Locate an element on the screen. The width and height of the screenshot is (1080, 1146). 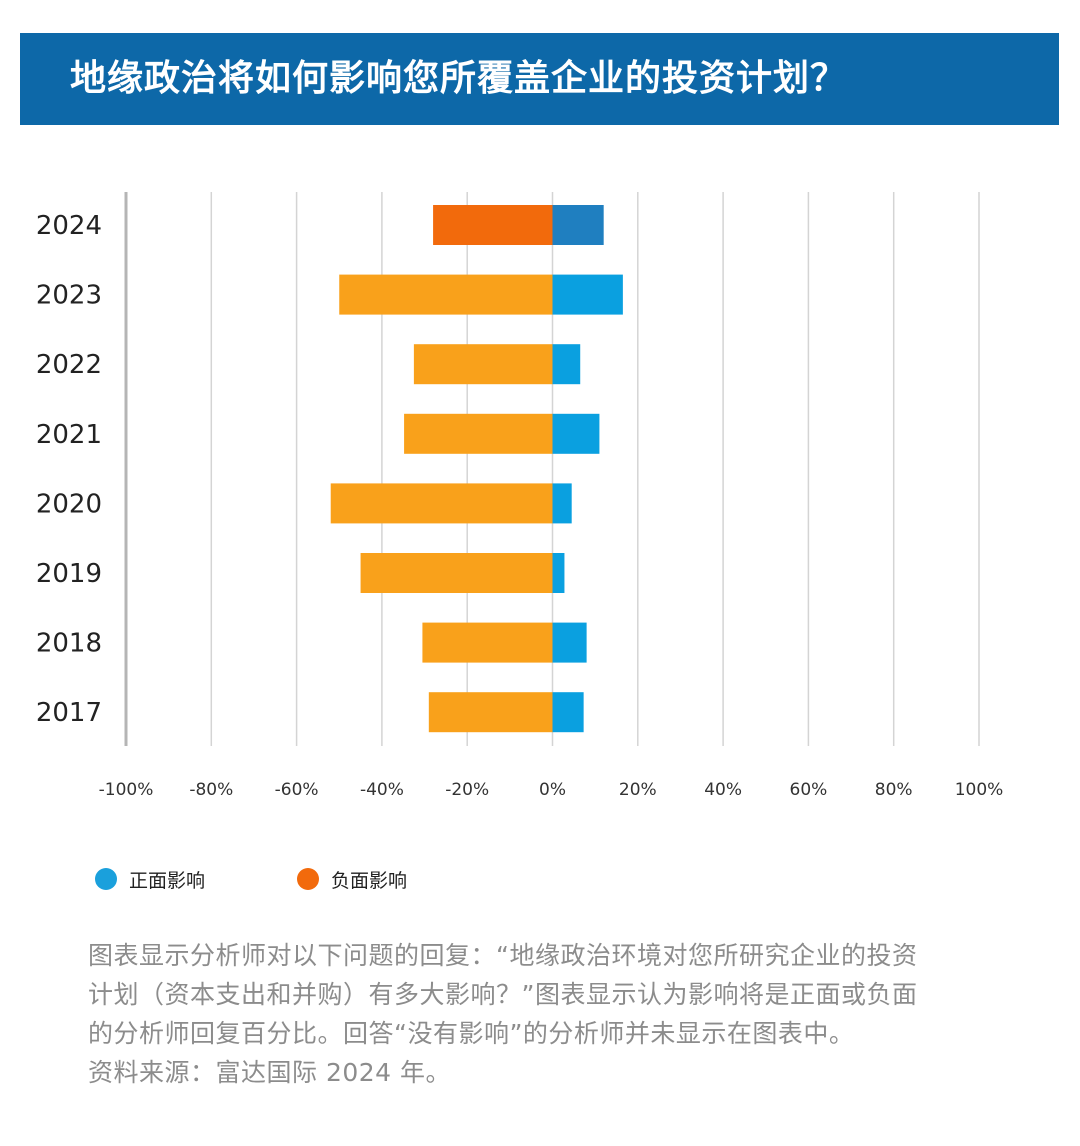
x-tick-label: 20% is located at coordinates (638, 790).